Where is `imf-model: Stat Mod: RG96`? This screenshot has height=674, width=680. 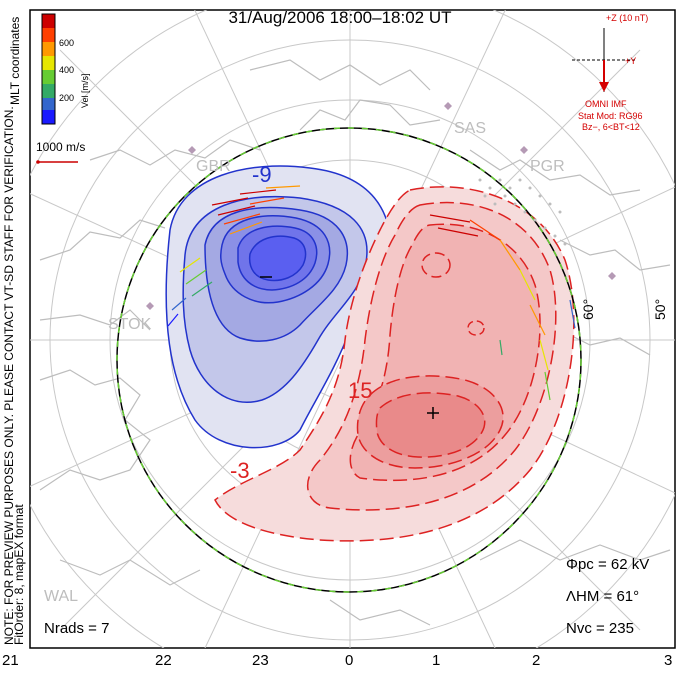 imf-model: Stat Mod: RG96 is located at coordinates (610, 116).